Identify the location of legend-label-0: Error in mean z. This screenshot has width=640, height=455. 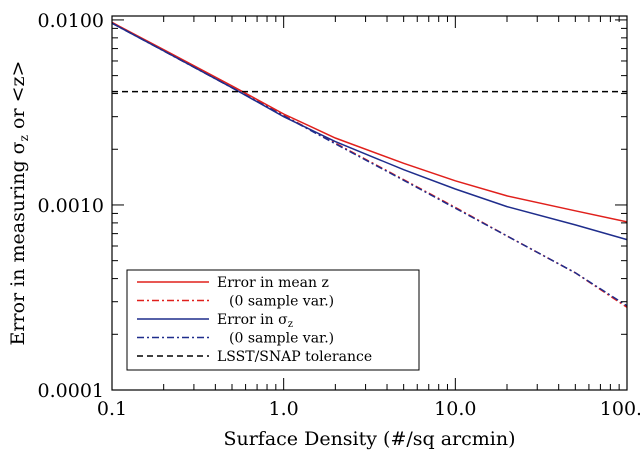
(273, 283).